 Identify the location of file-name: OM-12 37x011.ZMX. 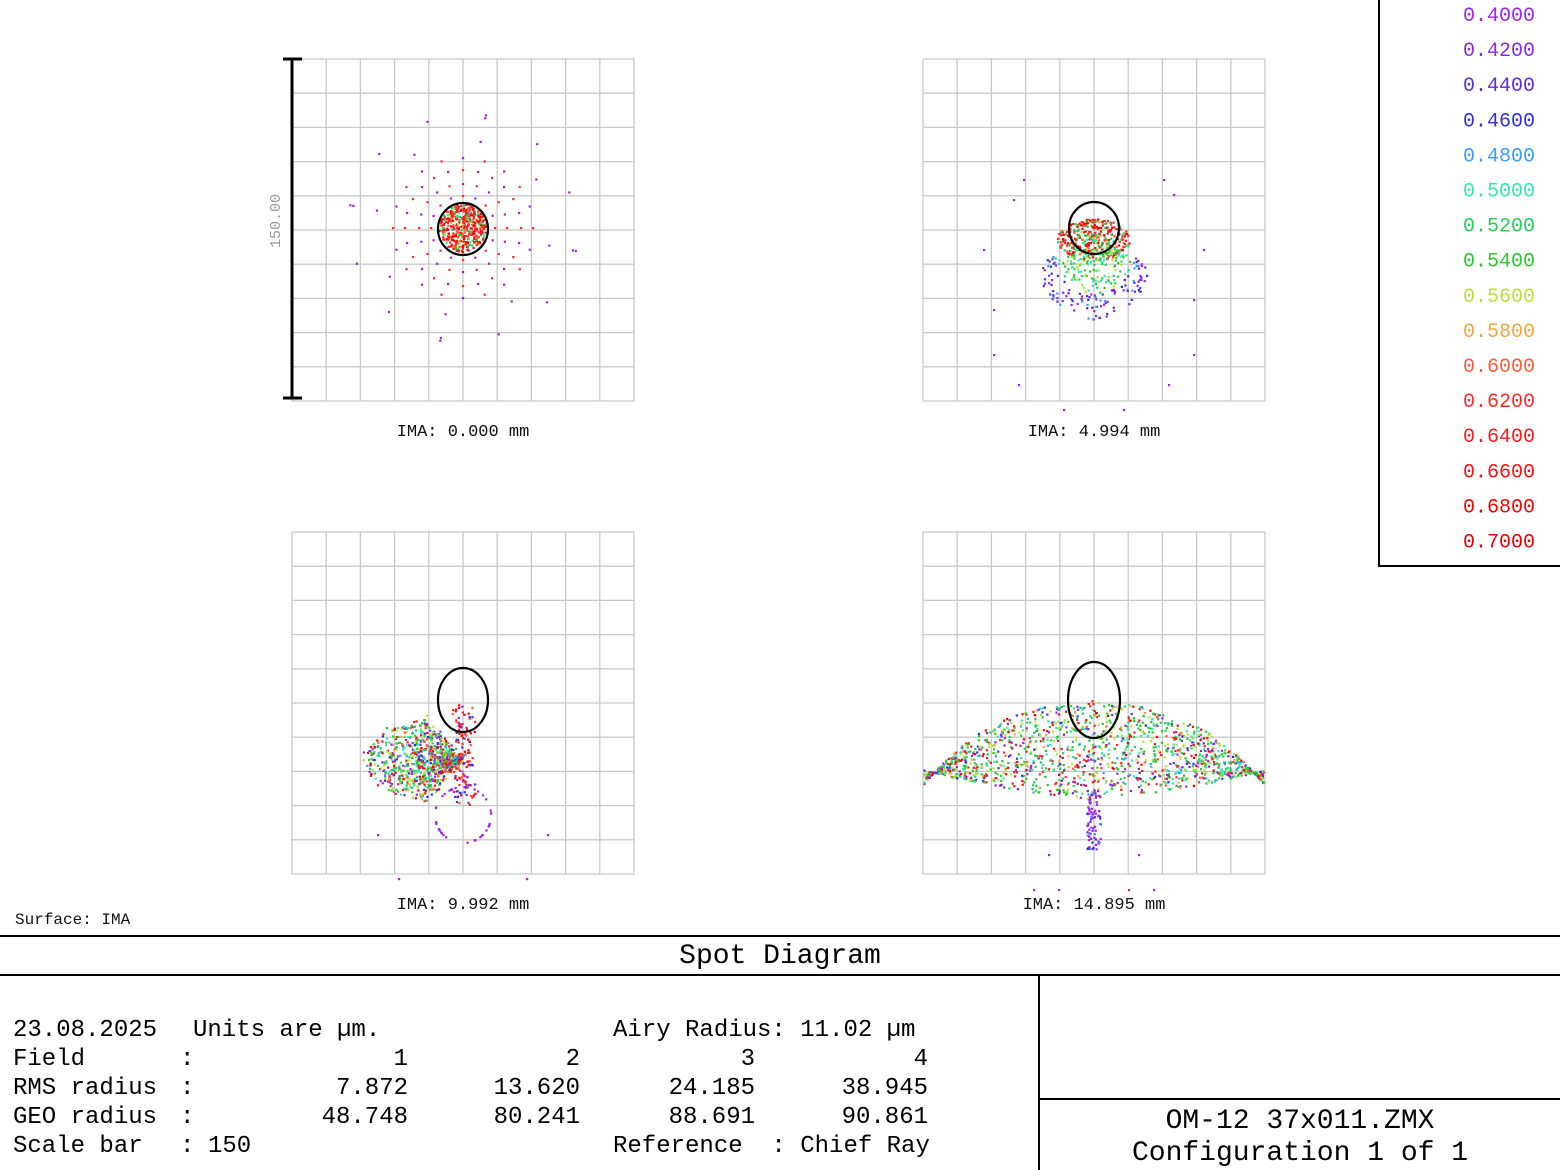
(1300, 1121).